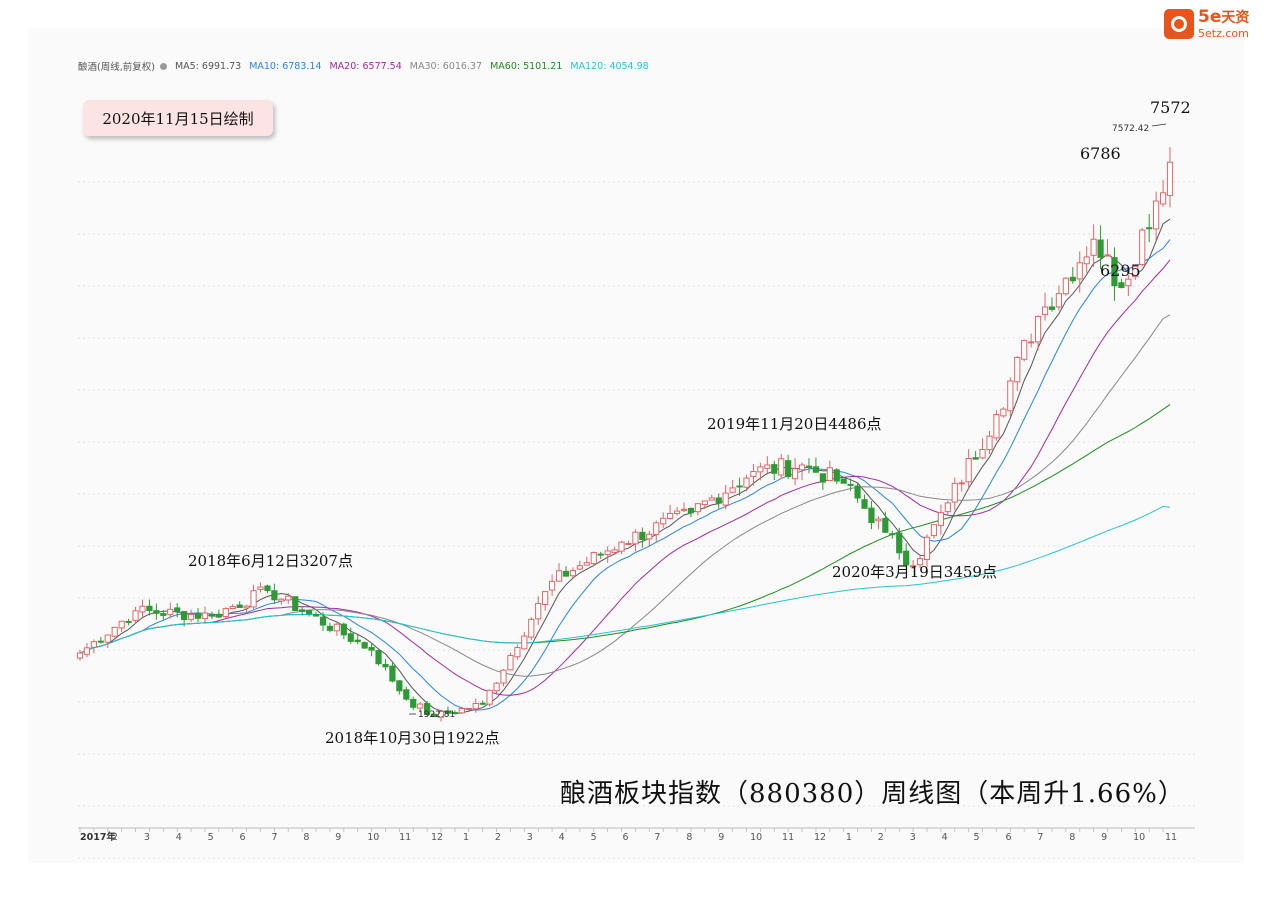  I want to click on x-tick-label: 11, so click(405, 837).